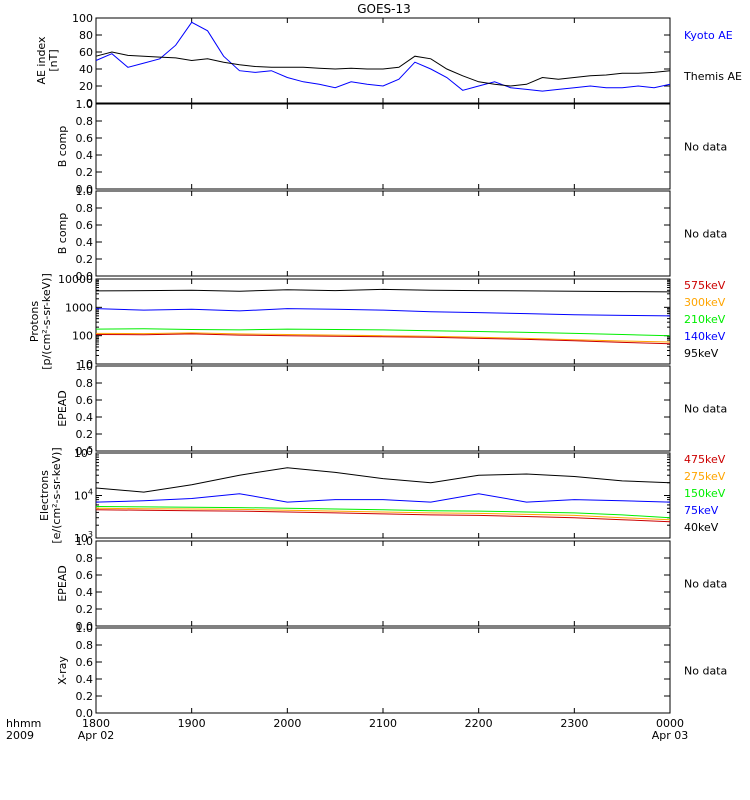  Describe the element at coordinates (708, 35) in the screenshot. I see `legend-label-kyoto-ae: Kyoto AE` at that location.